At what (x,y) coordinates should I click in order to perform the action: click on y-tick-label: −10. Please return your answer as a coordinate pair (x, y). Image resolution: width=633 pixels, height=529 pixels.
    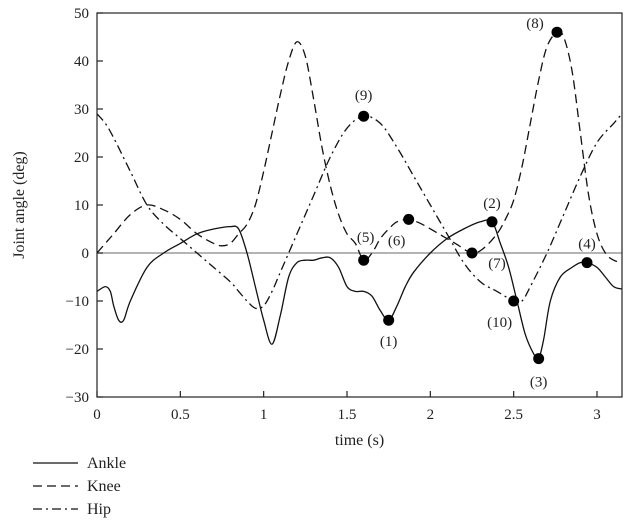
    Looking at the image, I should click on (77, 302).